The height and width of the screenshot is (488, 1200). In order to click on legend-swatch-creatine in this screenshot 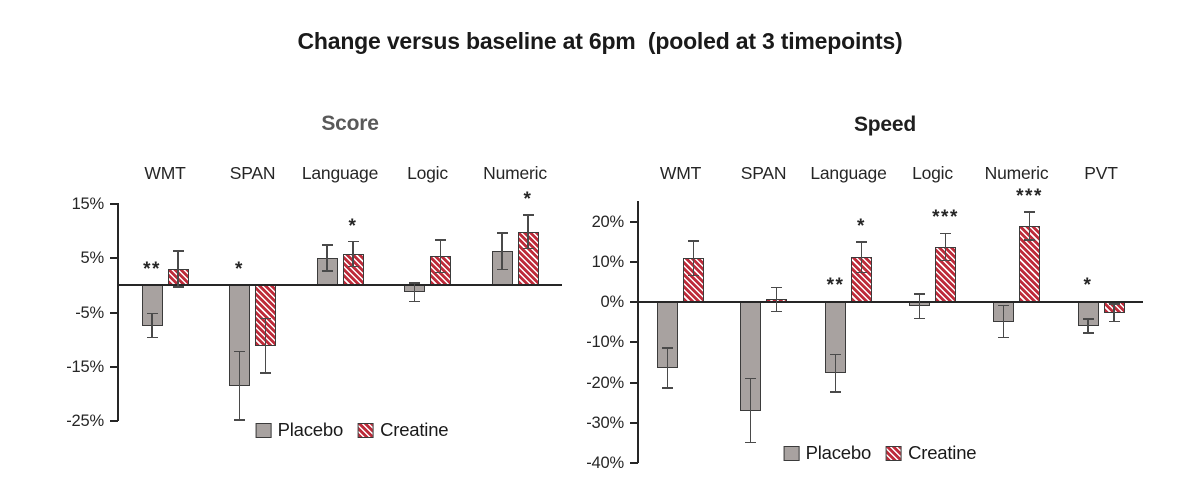, I will do `click(366, 430)`.